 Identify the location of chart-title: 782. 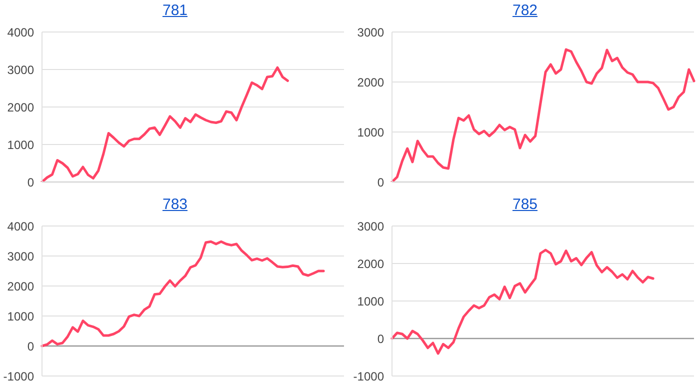
(525, 10).